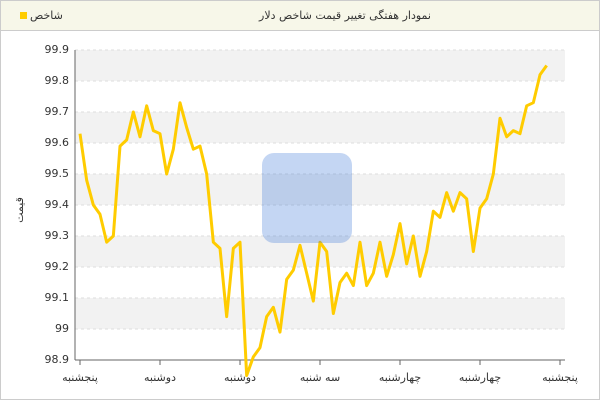 The height and width of the screenshot is (404, 600). What do you see at coordinates (57, 359) in the screenshot?
I see `y-tick-label: 98.9` at bounding box center [57, 359].